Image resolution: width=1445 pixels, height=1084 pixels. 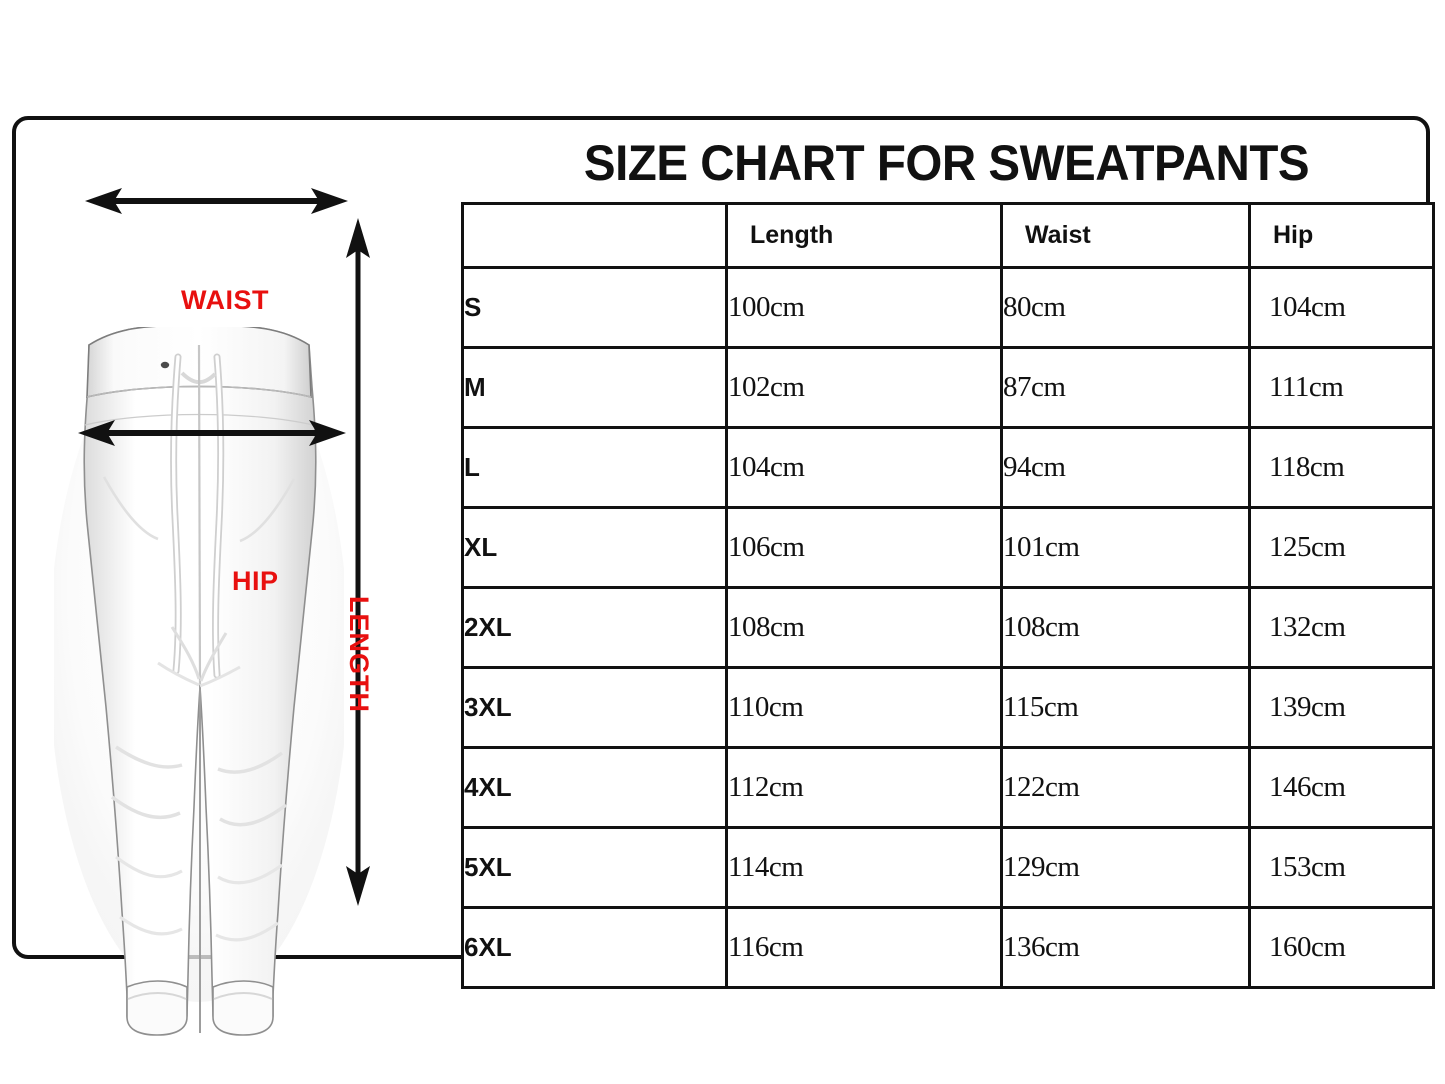 I want to click on table-row: L 104cm 94cm 118cm, so click(x=948, y=467).